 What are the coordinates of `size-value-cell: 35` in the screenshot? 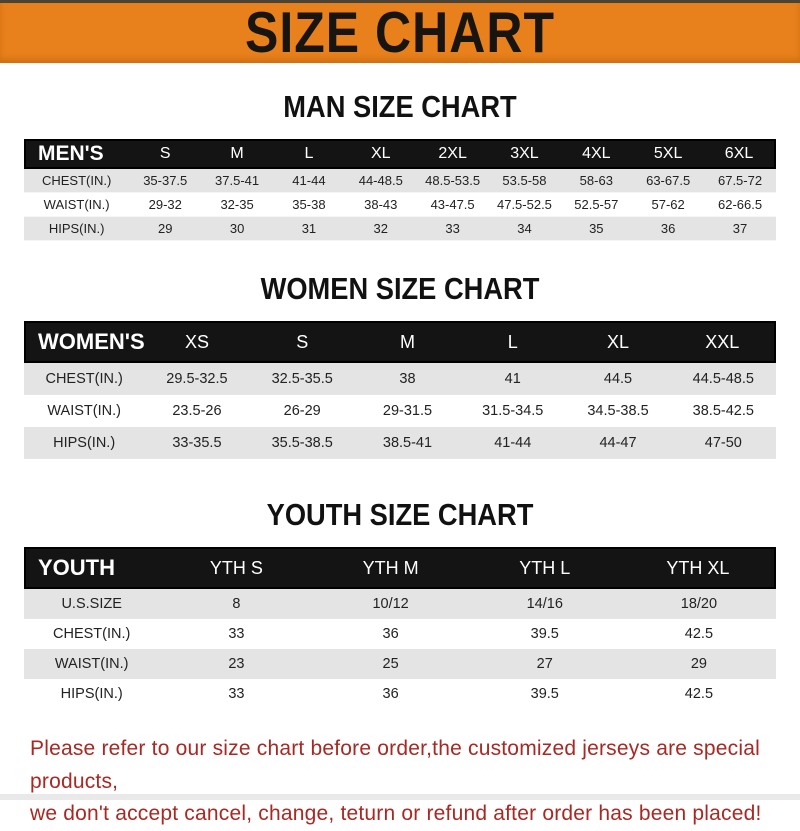 It's located at (596, 229).